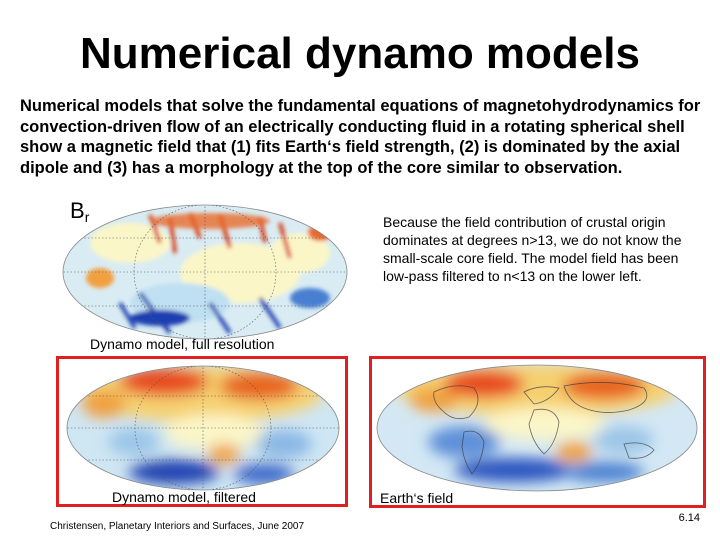 The height and width of the screenshot is (540, 720). What do you see at coordinates (184, 497) in the screenshot?
I see `caption-filtered: Dynamo model, filtered` at bounding box center [184, 497].